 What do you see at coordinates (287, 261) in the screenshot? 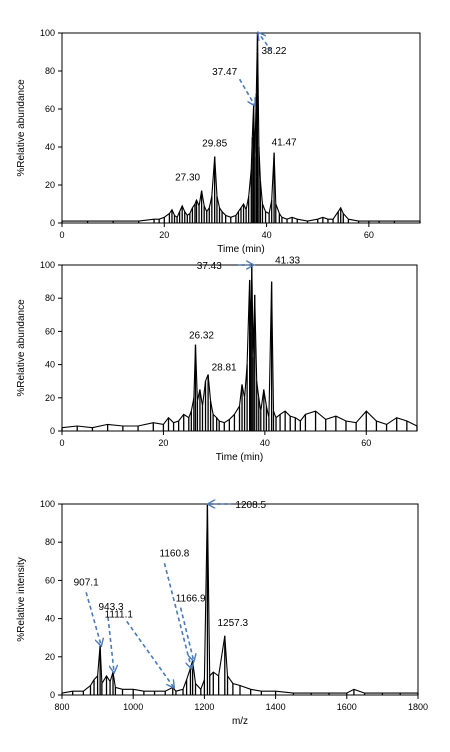
I see `peak-label: 41.33` at bounding box center [287, 261].